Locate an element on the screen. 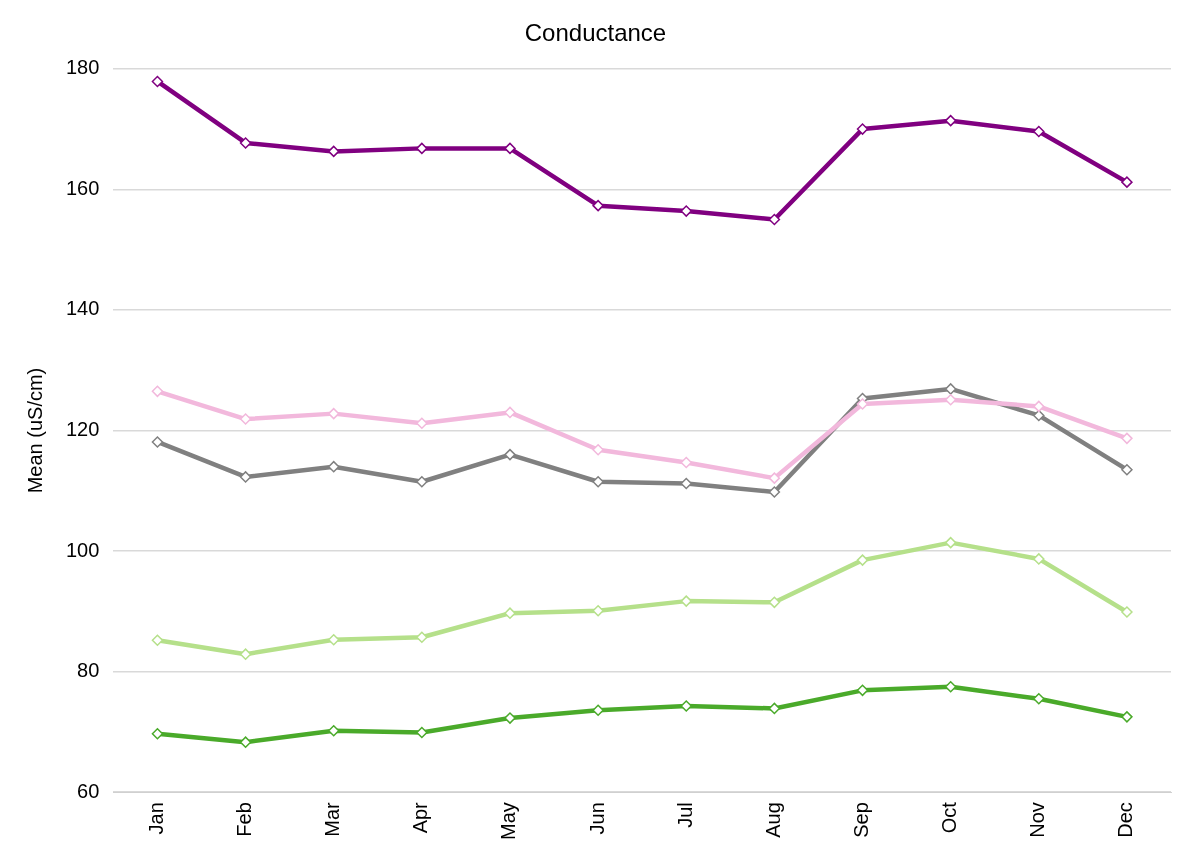 The height and width of the screenshot is (860, 1186). y-tick-label: 180 is located at coordinates (82, 67).